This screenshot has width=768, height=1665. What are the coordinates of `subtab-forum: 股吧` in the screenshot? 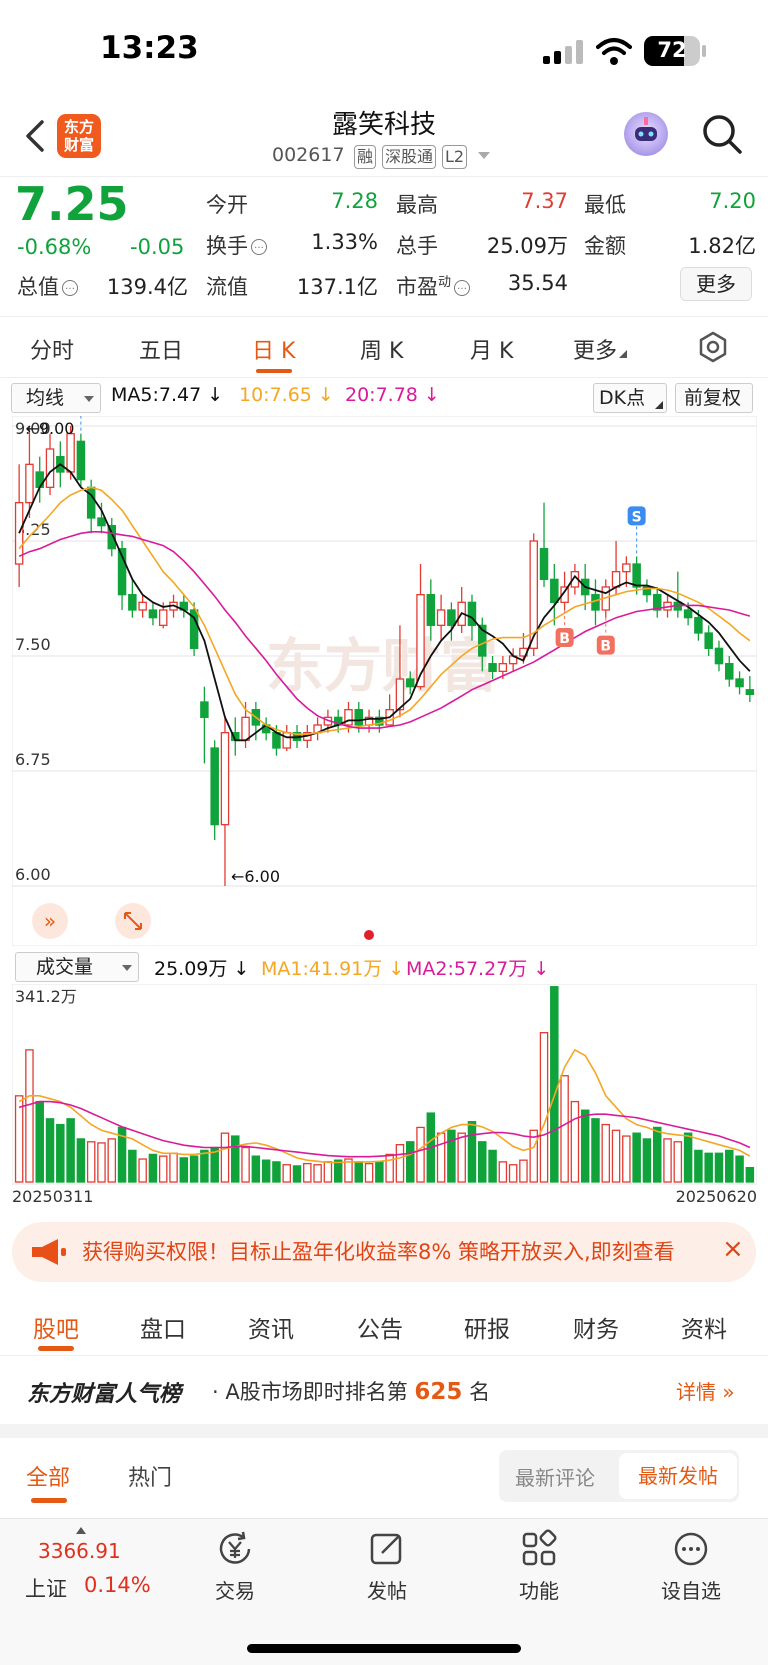 It's located at (56, 1330).